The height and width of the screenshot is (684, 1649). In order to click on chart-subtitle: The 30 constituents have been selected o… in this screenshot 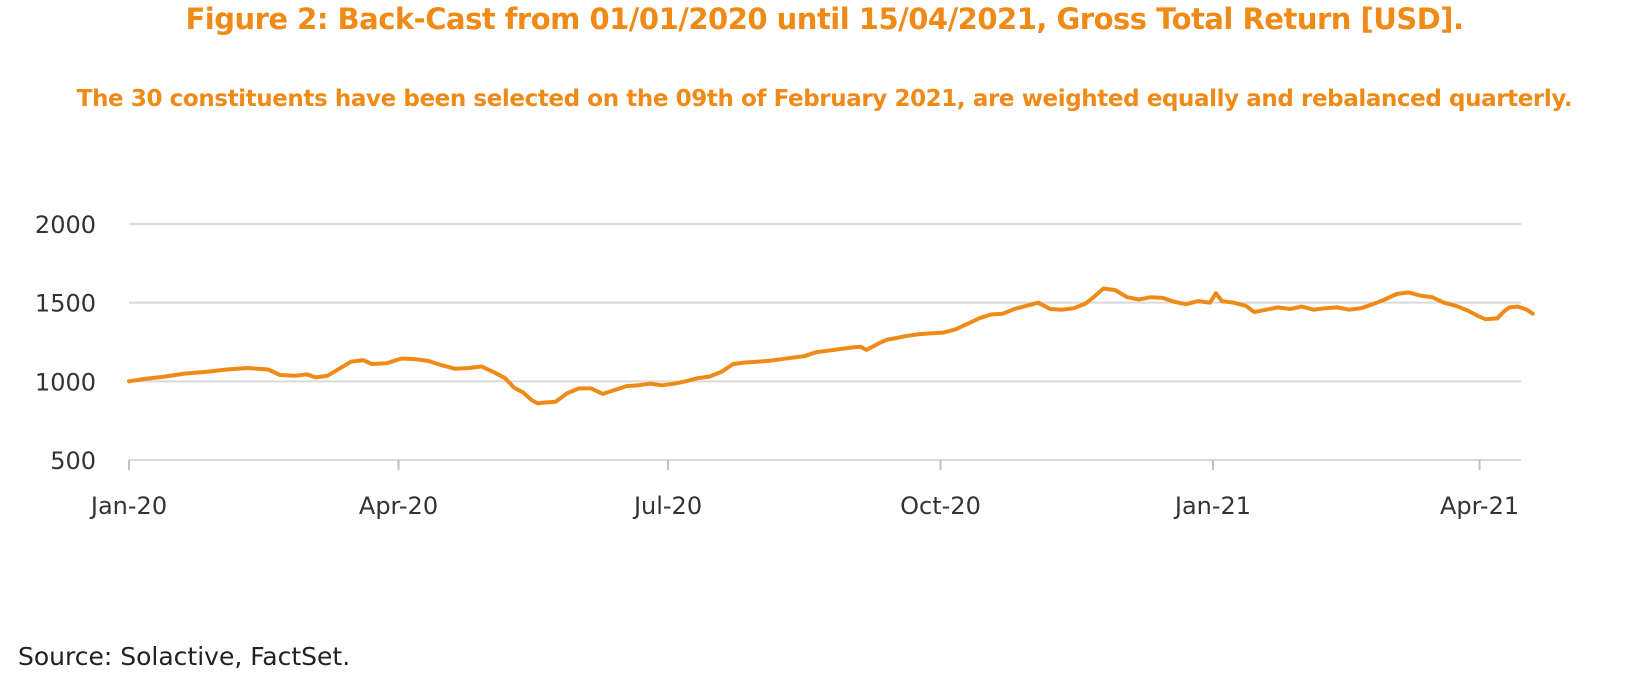, I will do `click(824, 99)`.